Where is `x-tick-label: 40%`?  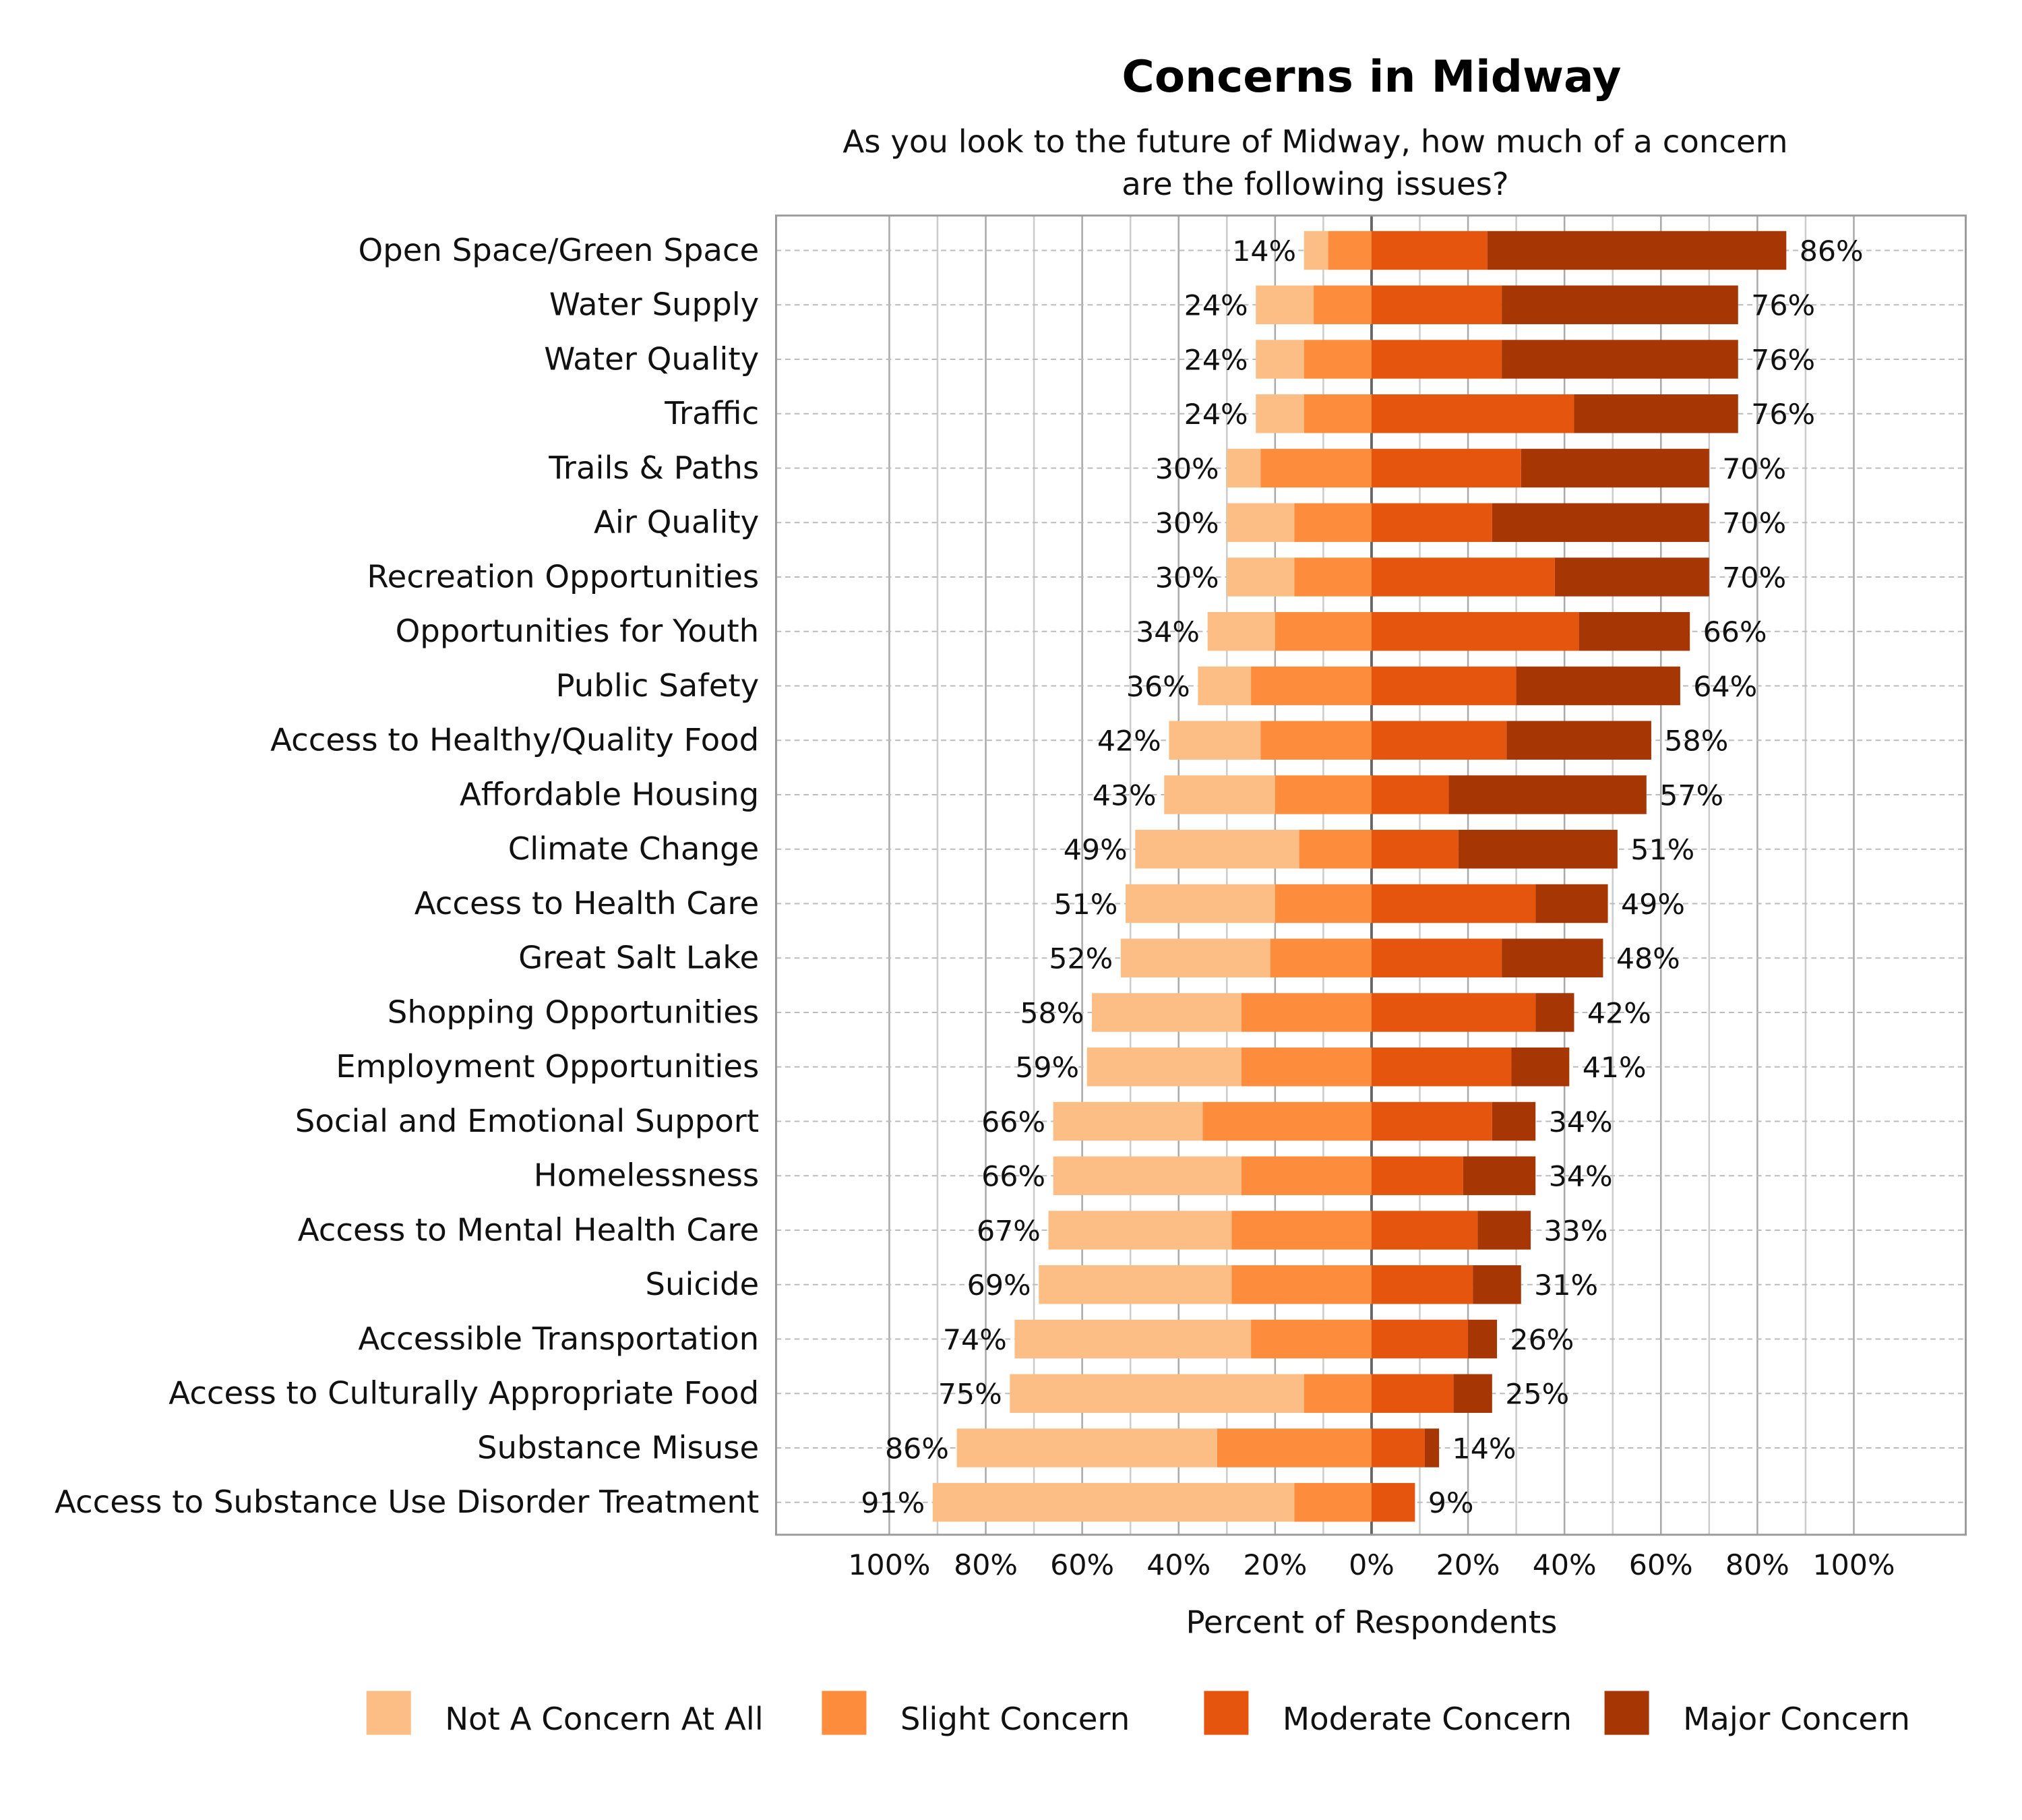 x-tick-label: 40% is located at coordinates (1178, 1565).